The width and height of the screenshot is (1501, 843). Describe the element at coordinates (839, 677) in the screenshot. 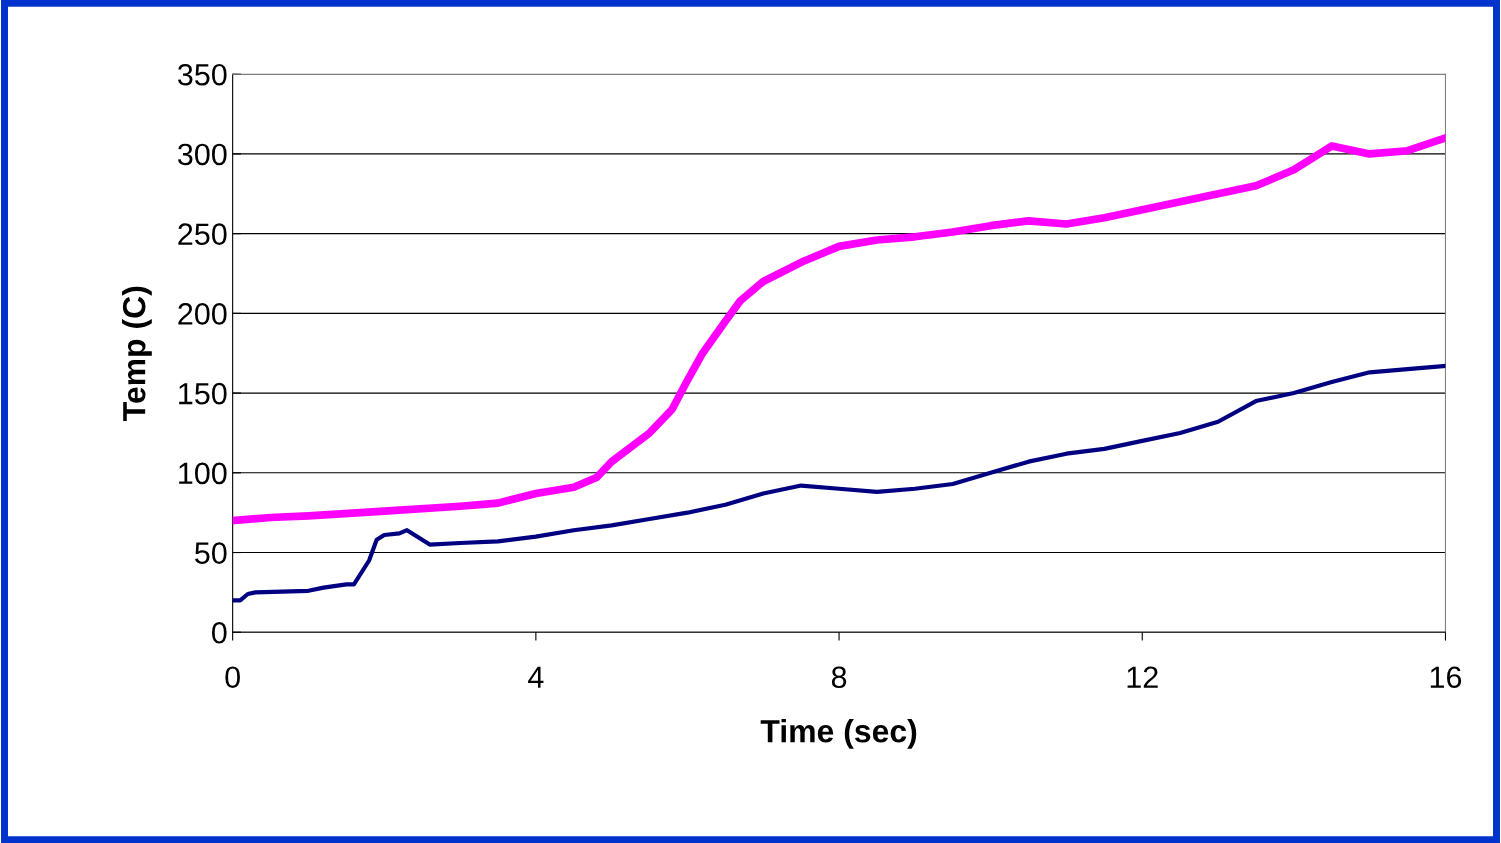

I see `x-tick-label: 8` at that location.